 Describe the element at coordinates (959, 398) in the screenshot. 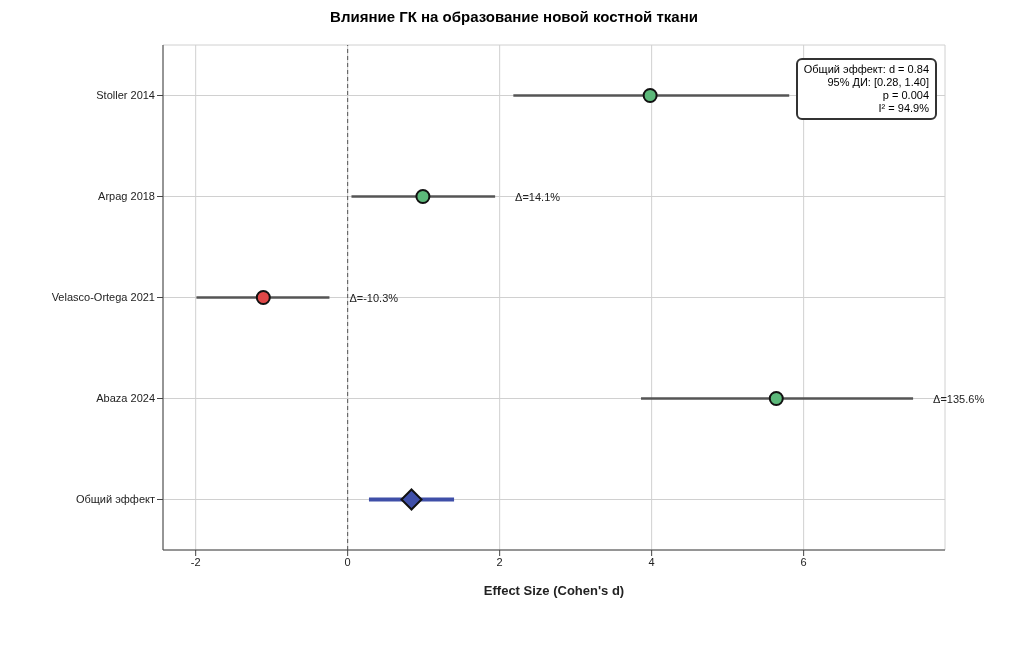

I see `annotation: Δ=135.6%` at that location.